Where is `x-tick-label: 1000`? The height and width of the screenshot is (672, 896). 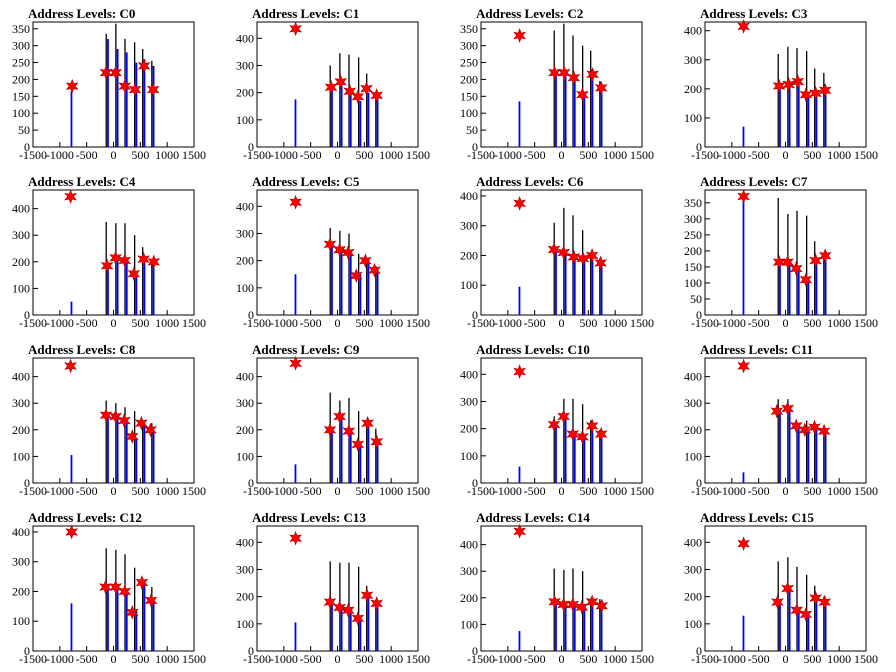
x-tick-label: 1000 is located at coordinates (615, 323).